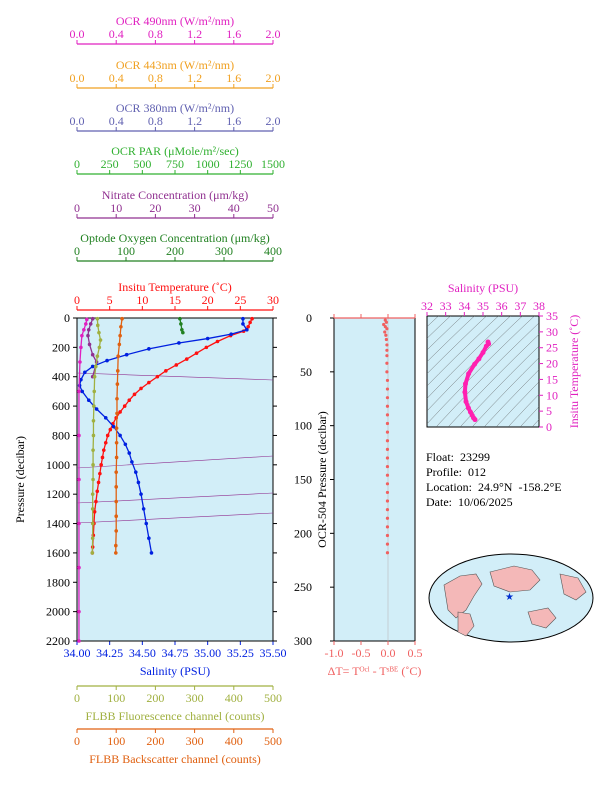 The image size is (598, 785). Describe the element at coordinates (77, 121) in the screenshot. I see `top-axis-ticklabel-ocr380: 0.0` at that location.